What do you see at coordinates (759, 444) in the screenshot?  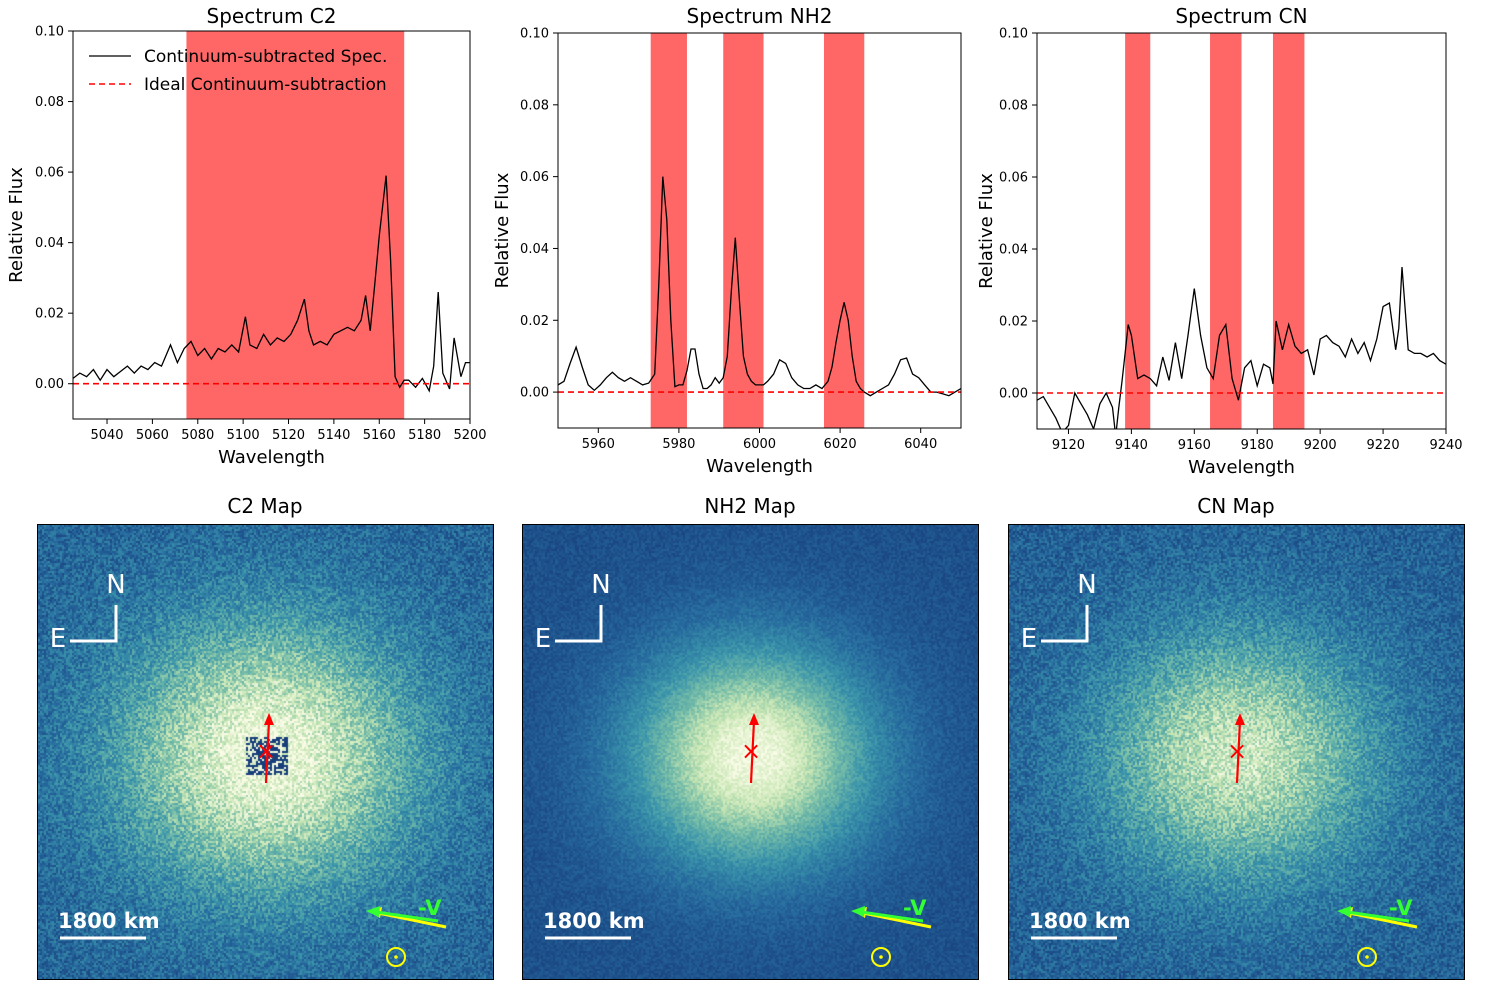 I see `x-tick-label: 6000` at bounding box center [759, 444].